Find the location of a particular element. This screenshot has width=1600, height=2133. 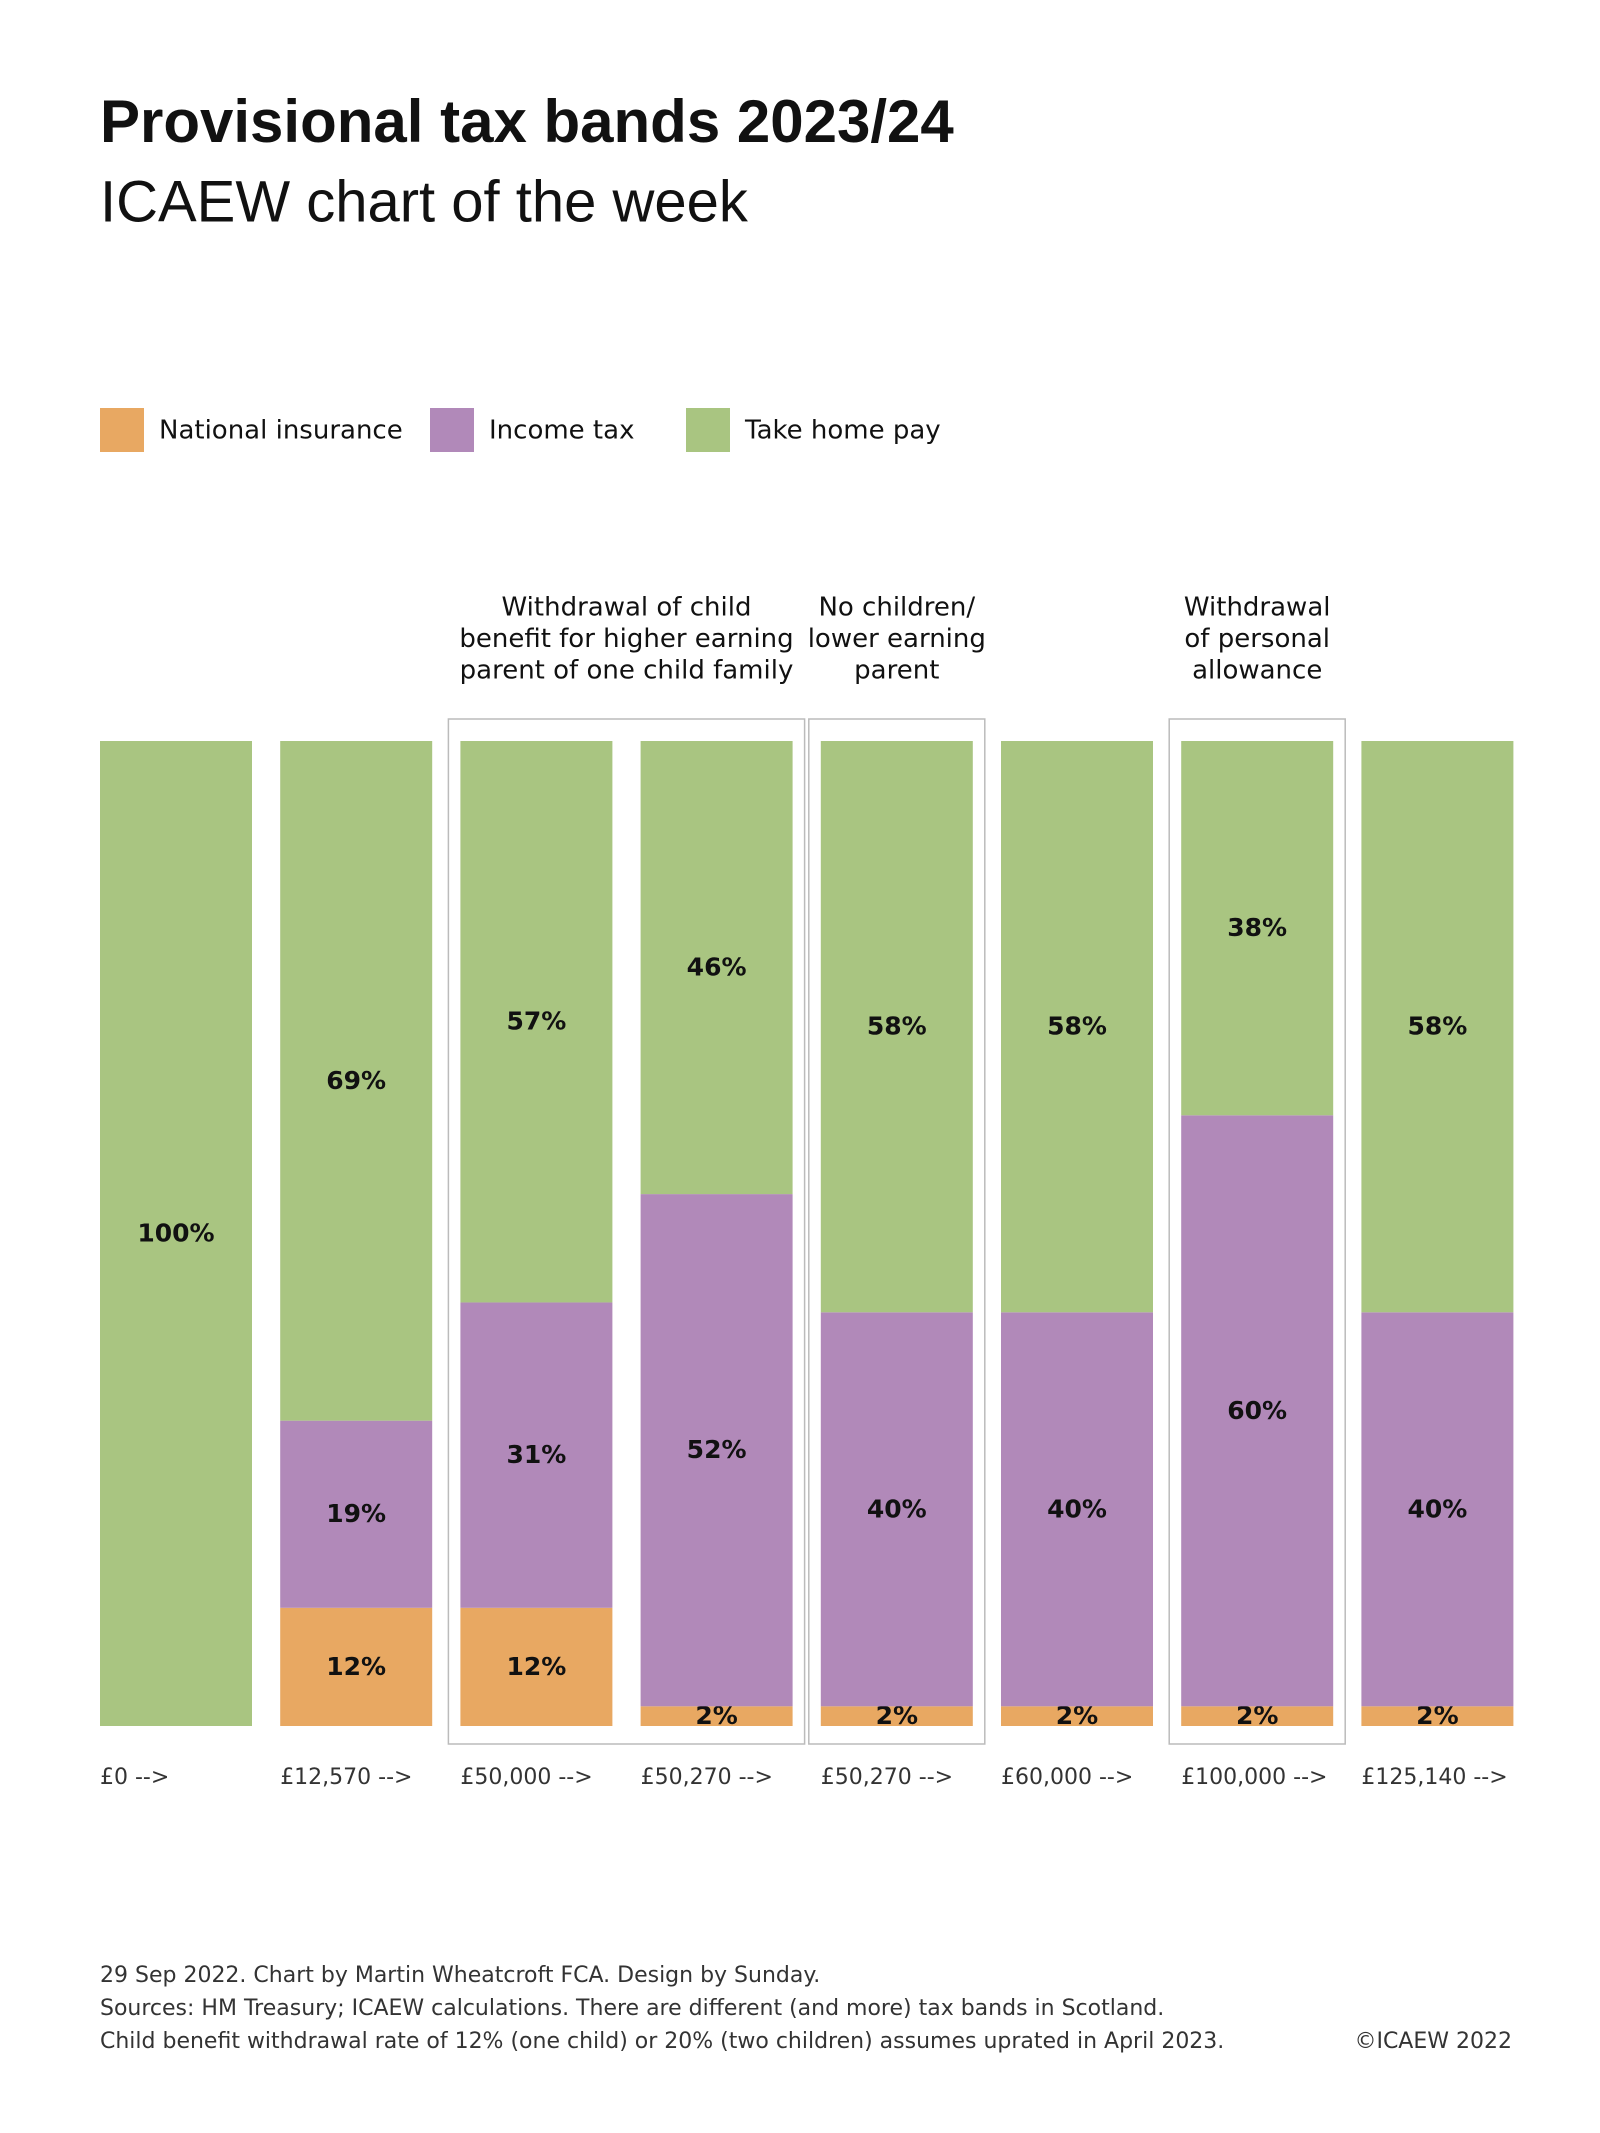

data-label: 31% is located at coordinates (536, 1454).